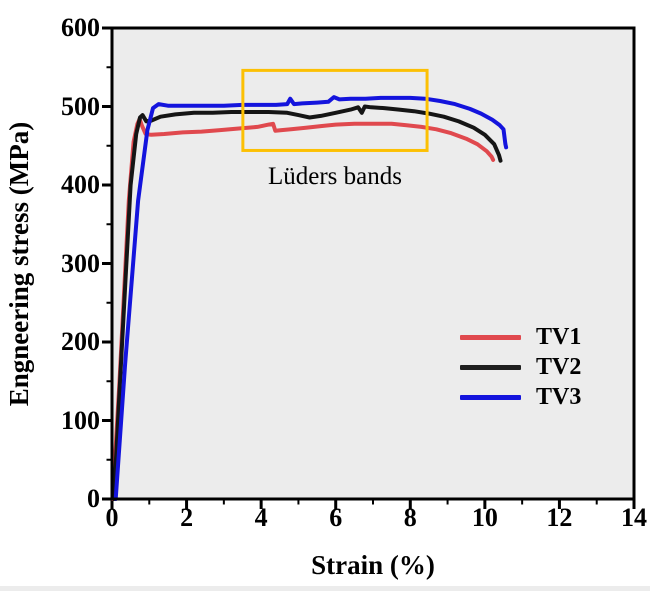 The width and height of the screenshot is (650, 591). I want to click on luders-bands-box, so click(335, 110).